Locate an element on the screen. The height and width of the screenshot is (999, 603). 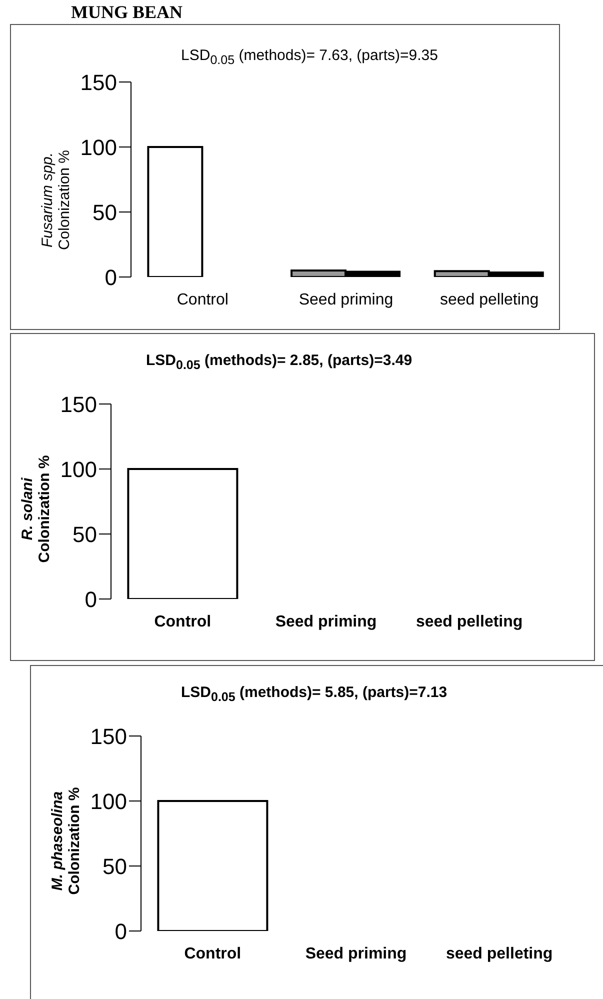
text: LSD$_{0.05}$ (methods)= 5.85, (parts)=7.13 is located at coordinates (314, 694).